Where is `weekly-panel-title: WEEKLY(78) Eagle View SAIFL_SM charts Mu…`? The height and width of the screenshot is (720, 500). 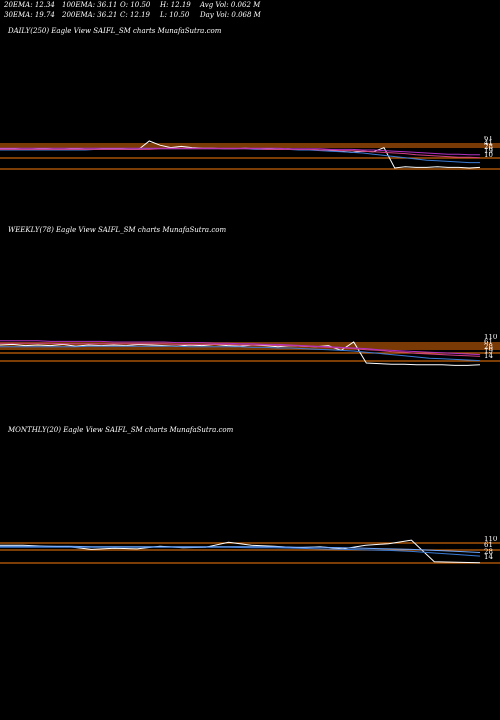 weekly-panel-title: WEEKLY(78) Eagle View SAIFL_SM charts Mu… is located at coordinates (117, 230).